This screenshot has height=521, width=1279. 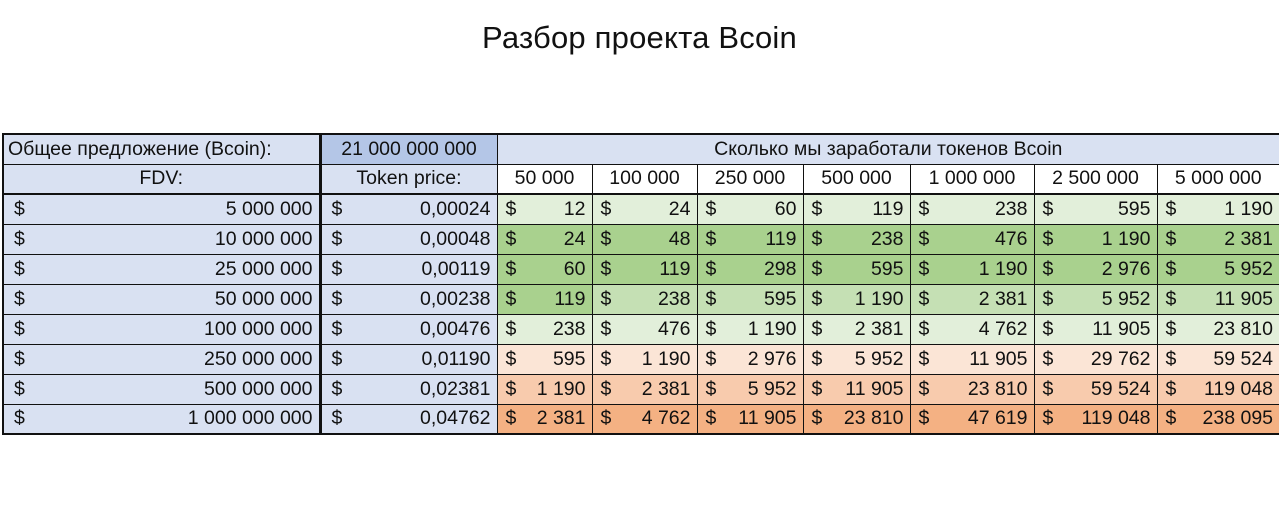 I want to click on earned-cell: $12, so click(x=544, y=209).